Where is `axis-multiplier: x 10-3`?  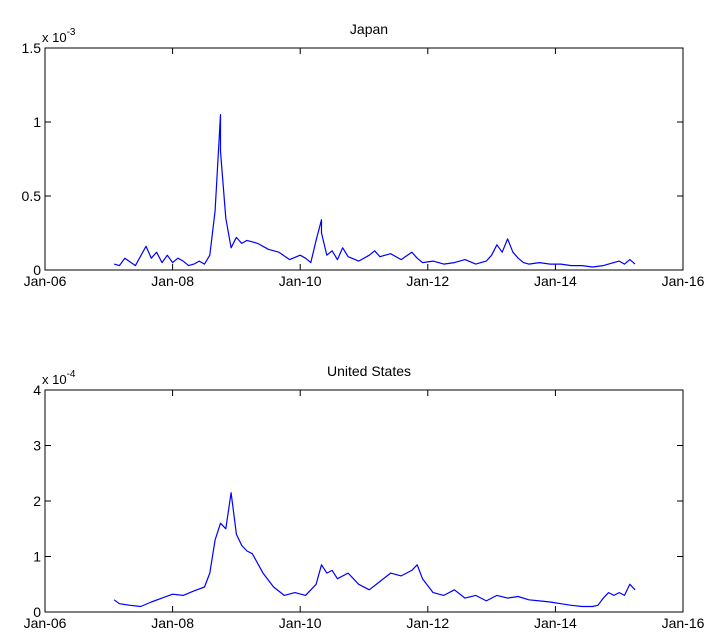 axis-multiplier: x 10-3 is located at coordinates (59, 36).